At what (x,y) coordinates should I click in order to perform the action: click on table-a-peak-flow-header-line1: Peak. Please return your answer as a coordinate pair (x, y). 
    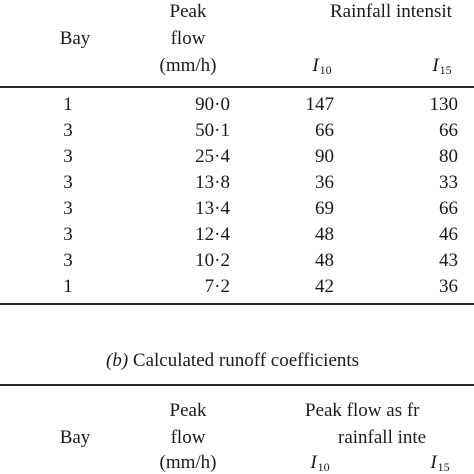
    Looking at the image, I should click on (188, 11).